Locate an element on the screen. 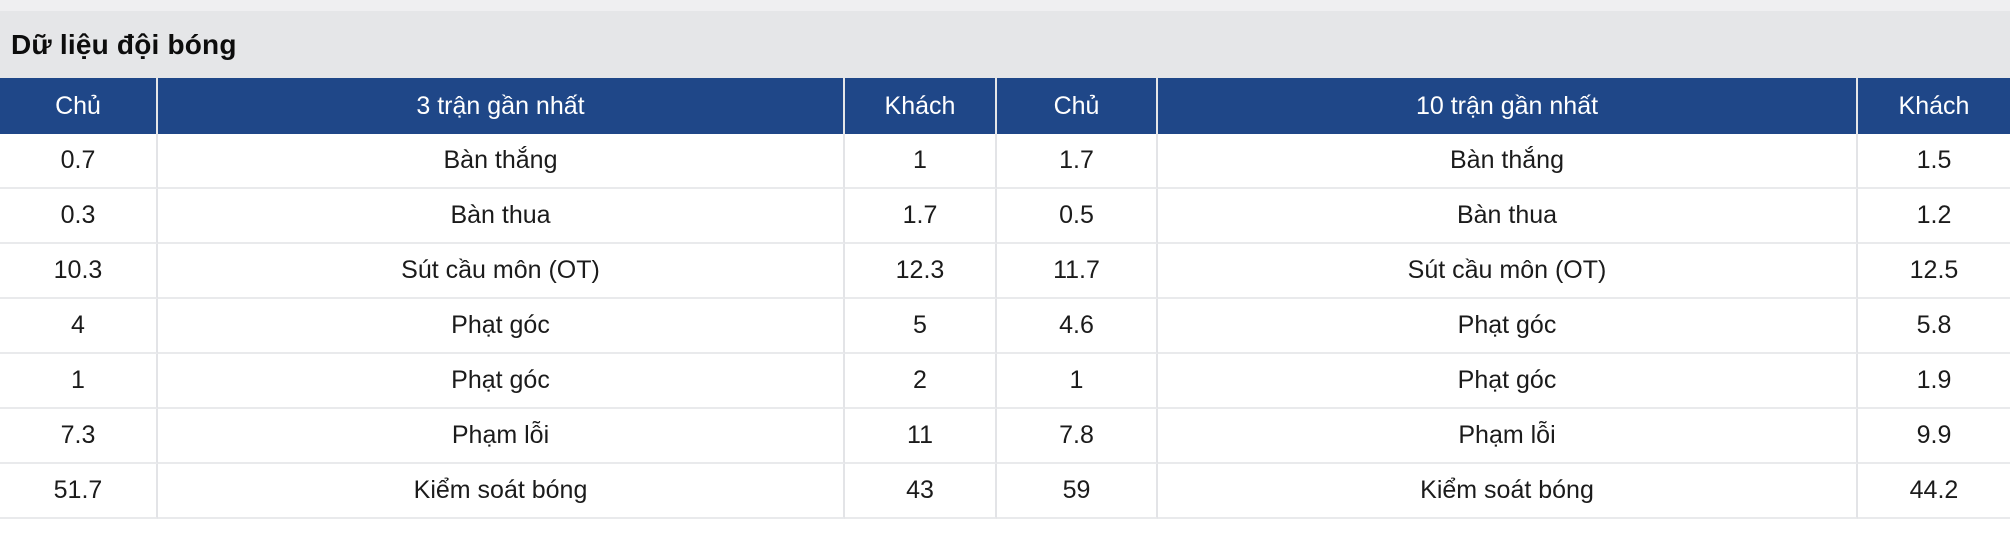  table-row: 51.7 Kiểm soát bóng 43 59 Kiểm soát bóng 44.2 is located at coordinates (1005, 491).